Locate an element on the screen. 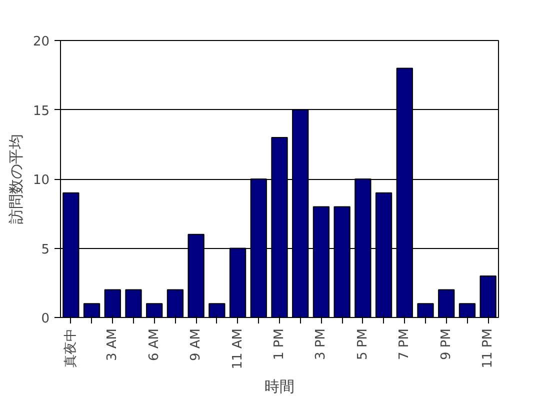 Image resolution: width=548 pixels, height=398 pixels. y-tick-label: 20 is located at coordinates (41, 42).